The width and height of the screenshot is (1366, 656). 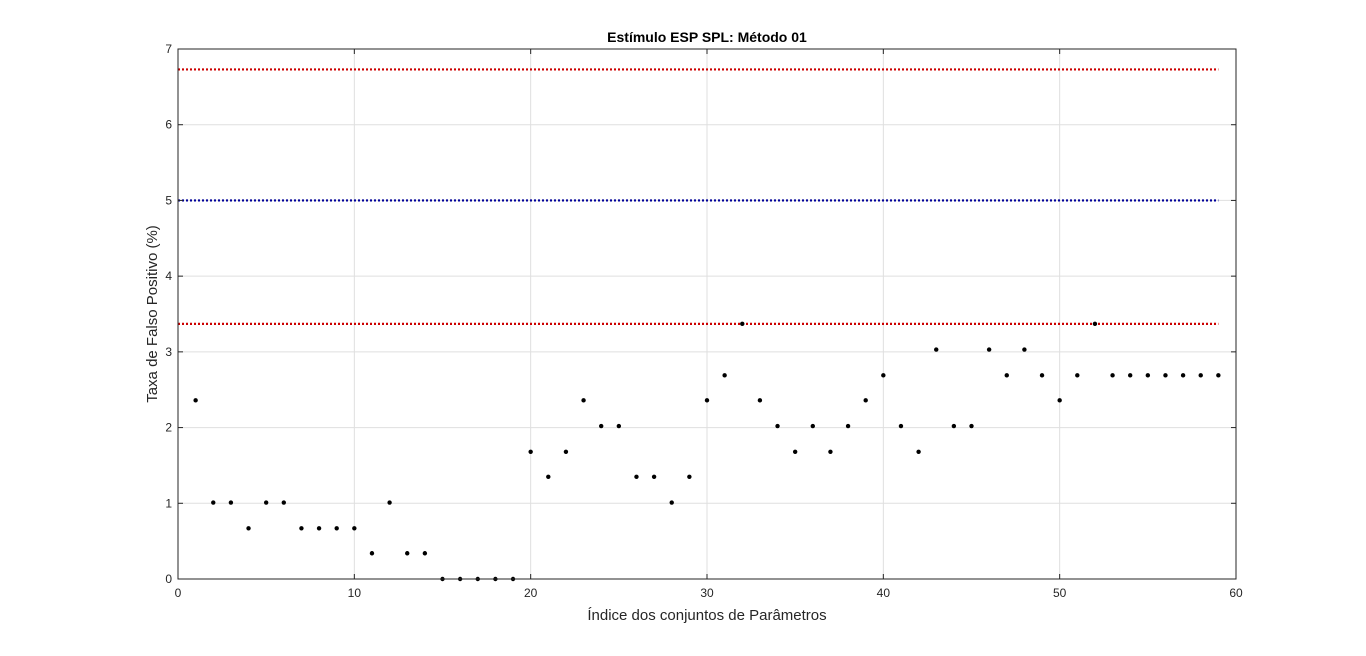 I want to click on y-axis-label: Taxa de Falso Positivo (%), so click(x=152, y=314).